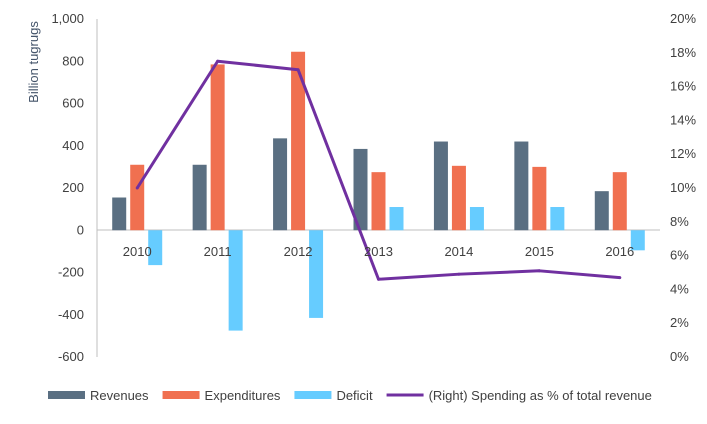  I want to click on right-tick-label: 10%, so click(683, 187).